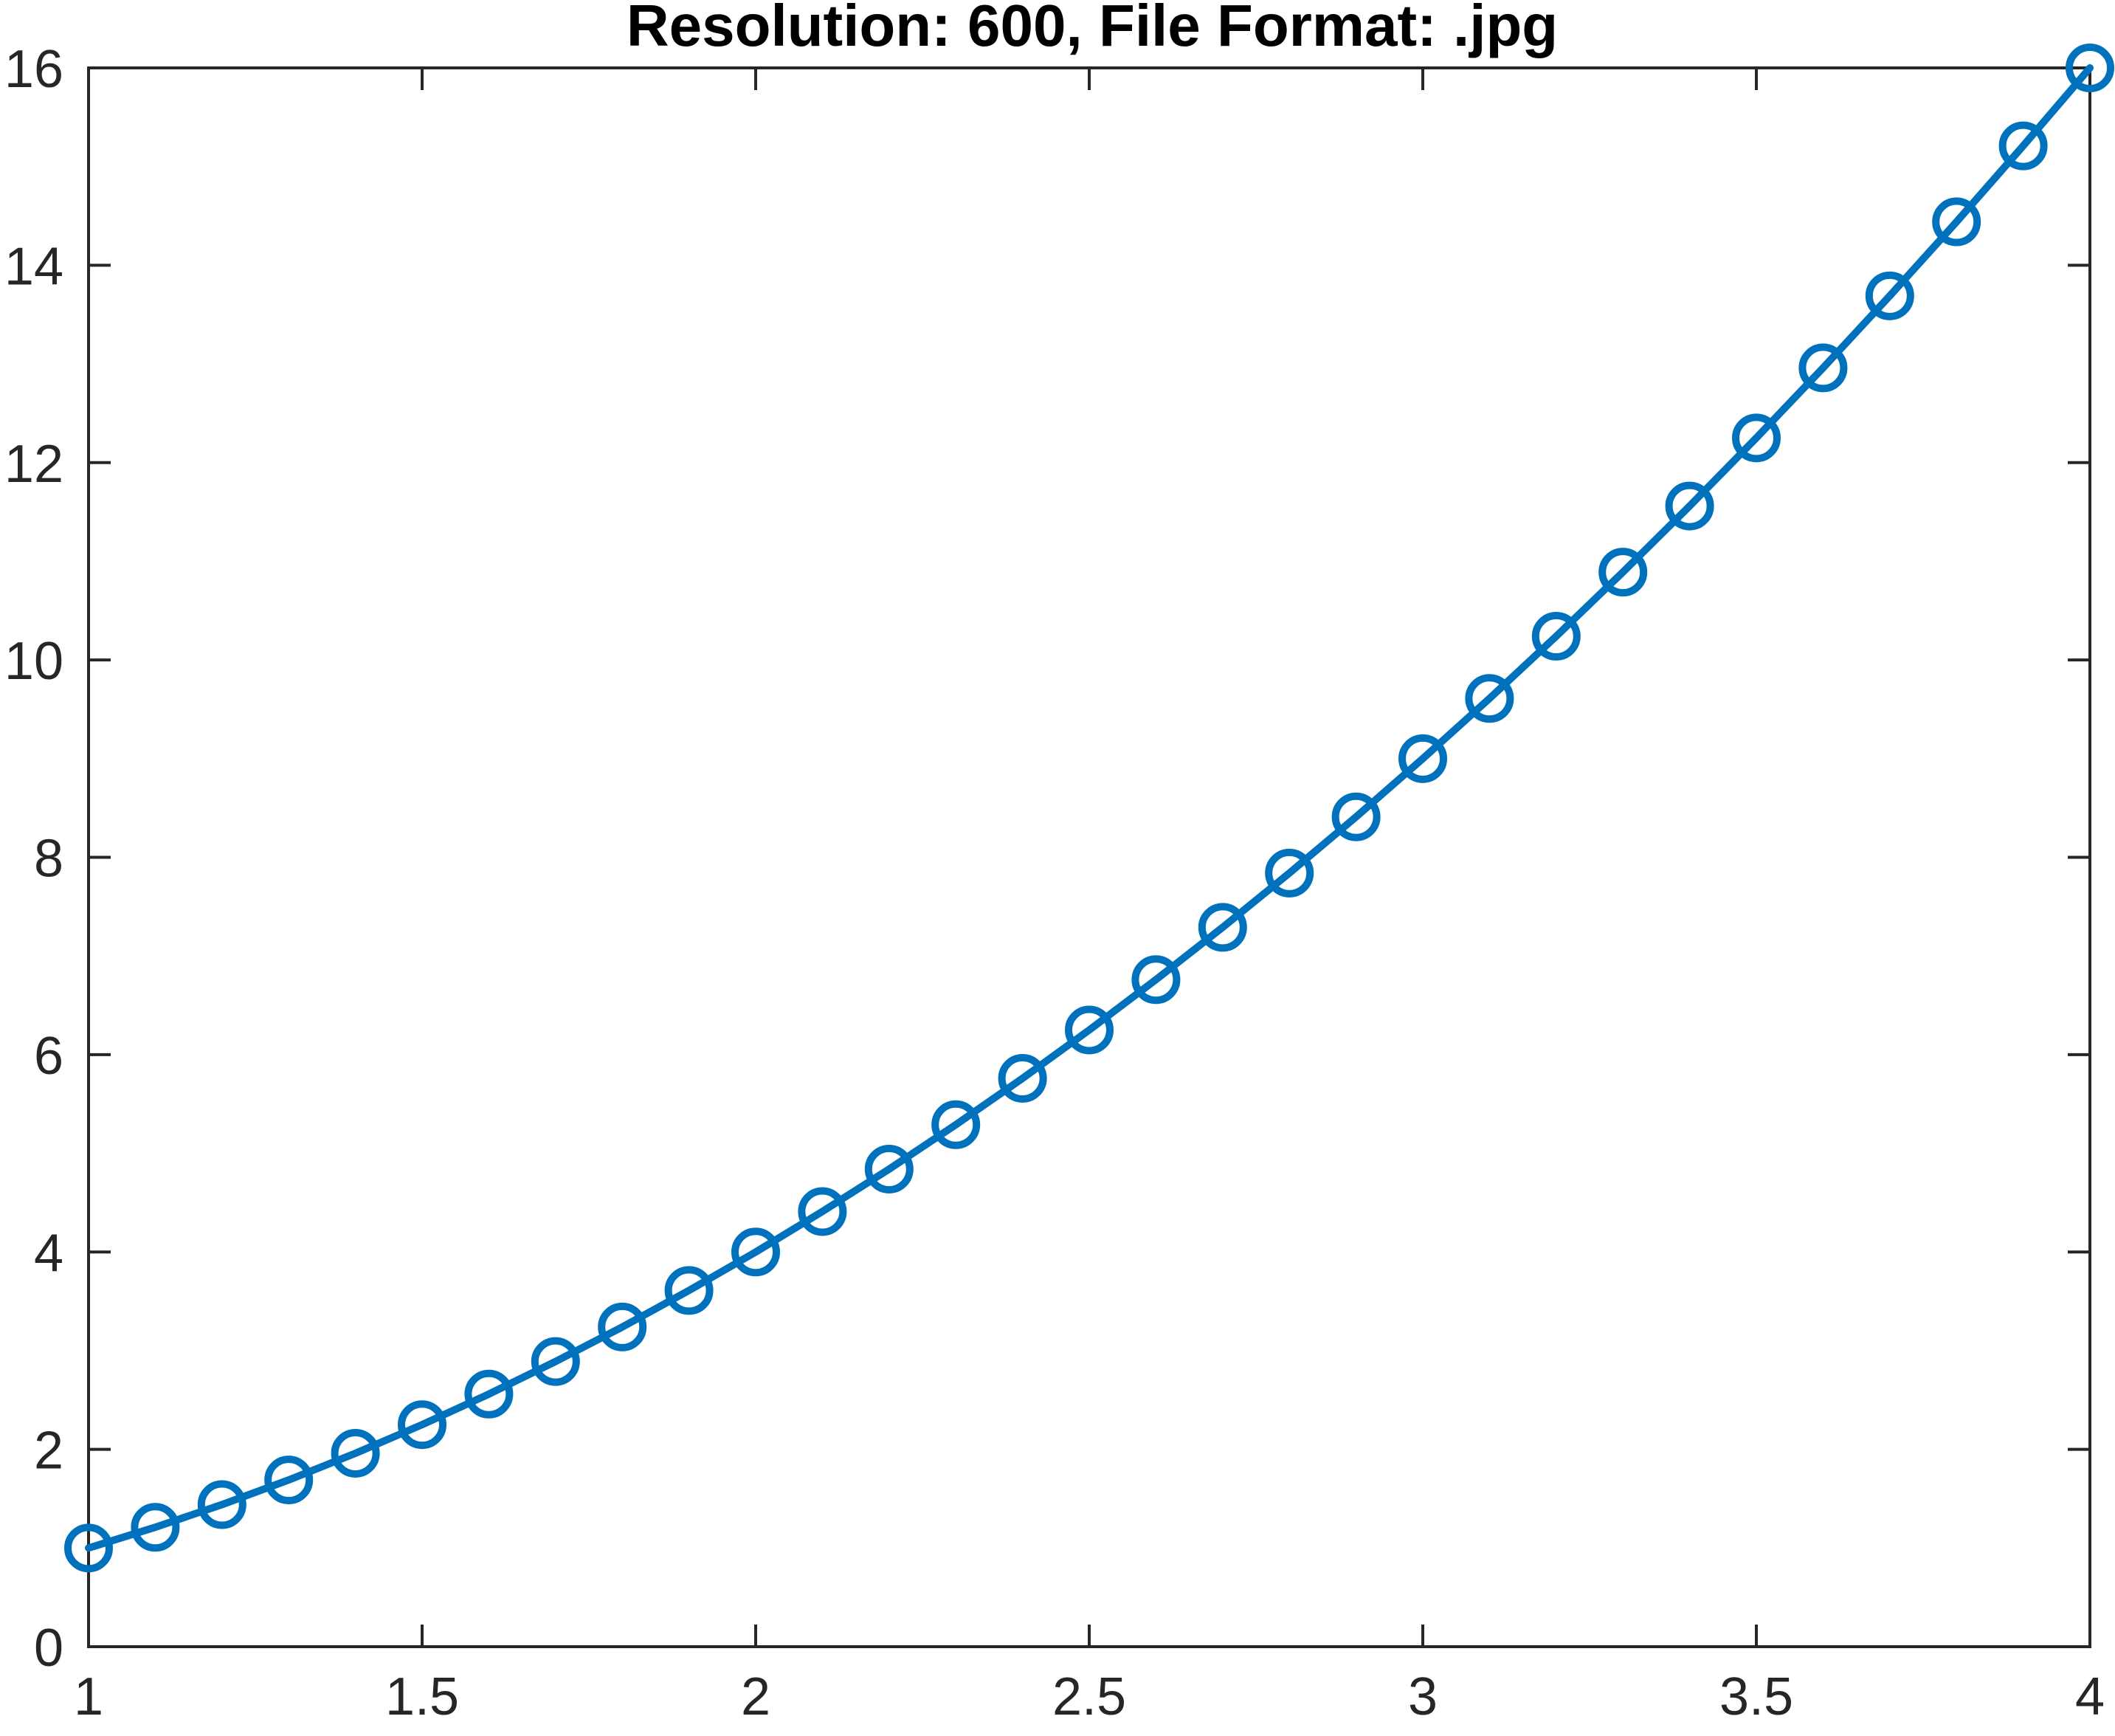 This screenshot has height=1736, width=2115. I want to click on chart-title: Resolution: 600, File Format: .jpg, so click(1092, 29).